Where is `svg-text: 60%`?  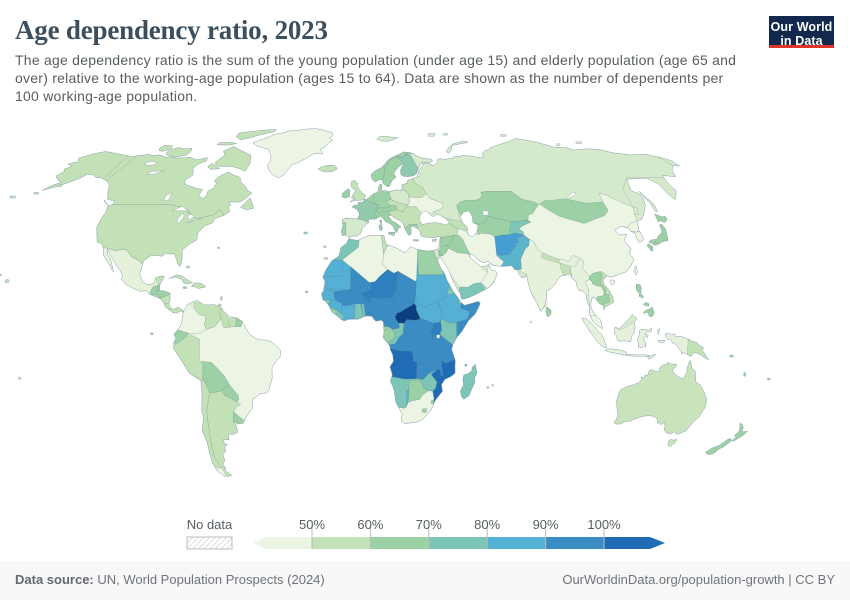
svg-text: 60% is located at coordinates (370, 524).